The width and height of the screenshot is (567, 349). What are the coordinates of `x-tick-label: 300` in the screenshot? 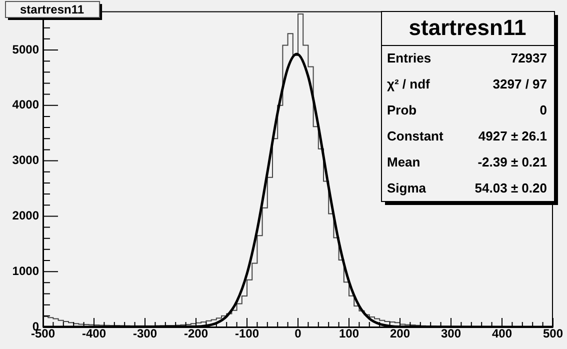 It's located at (451, 333).